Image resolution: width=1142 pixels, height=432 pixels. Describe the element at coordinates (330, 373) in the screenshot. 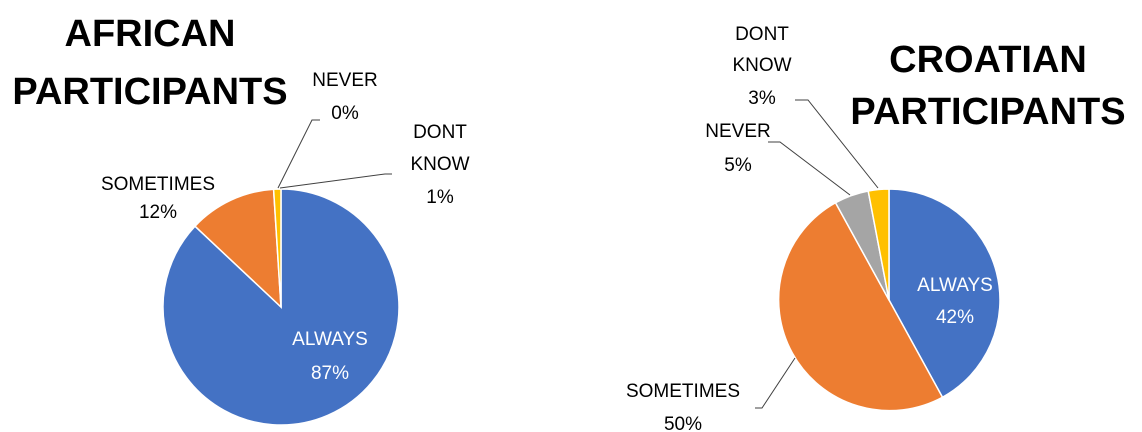

I see `slice-pct-always: 87%` at that location.